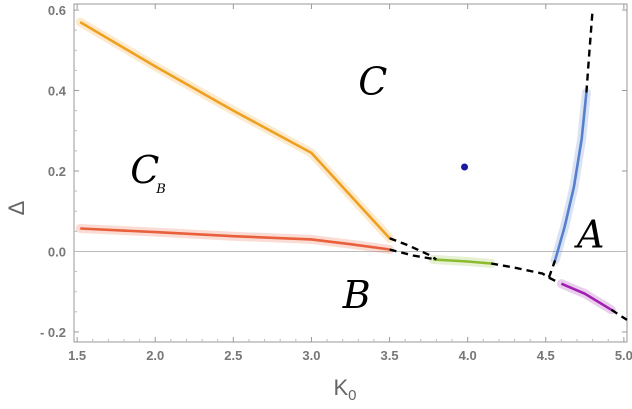 The height and width of the screenshot is (409, 632). What do you see at coordinates (352, 395) in the screenshot?
I see `x-axis-label-sub: 0` at bounding box center [352, 395].